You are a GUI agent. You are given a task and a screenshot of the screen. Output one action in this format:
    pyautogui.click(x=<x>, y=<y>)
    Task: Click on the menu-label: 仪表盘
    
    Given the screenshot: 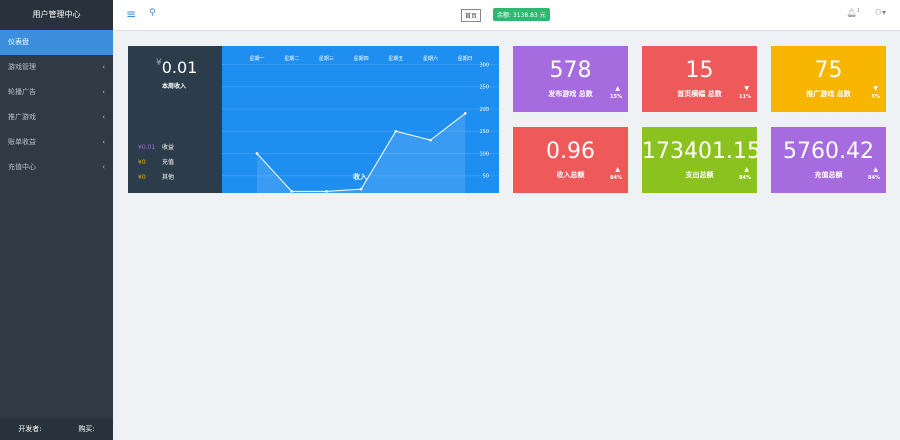 What is the action you would take?
    pyautogui.click(x=18, y=42)
    